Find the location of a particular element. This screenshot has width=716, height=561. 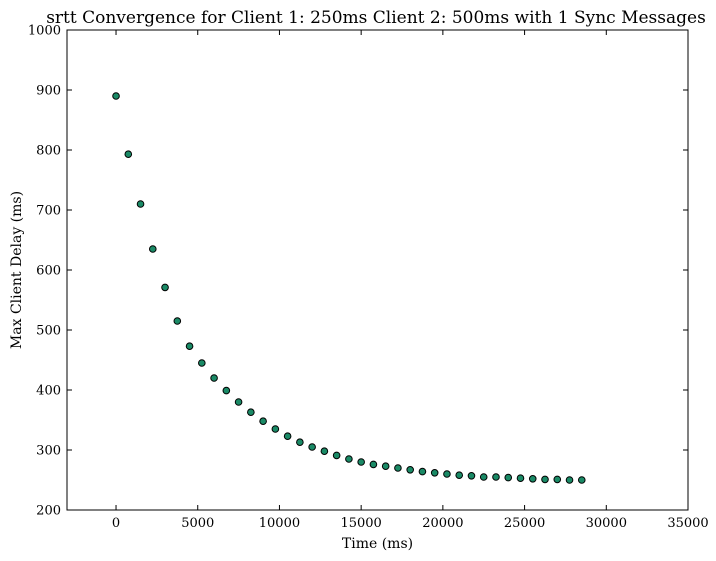

x-tick-label: 10000 is located at coordinates (279, 523).